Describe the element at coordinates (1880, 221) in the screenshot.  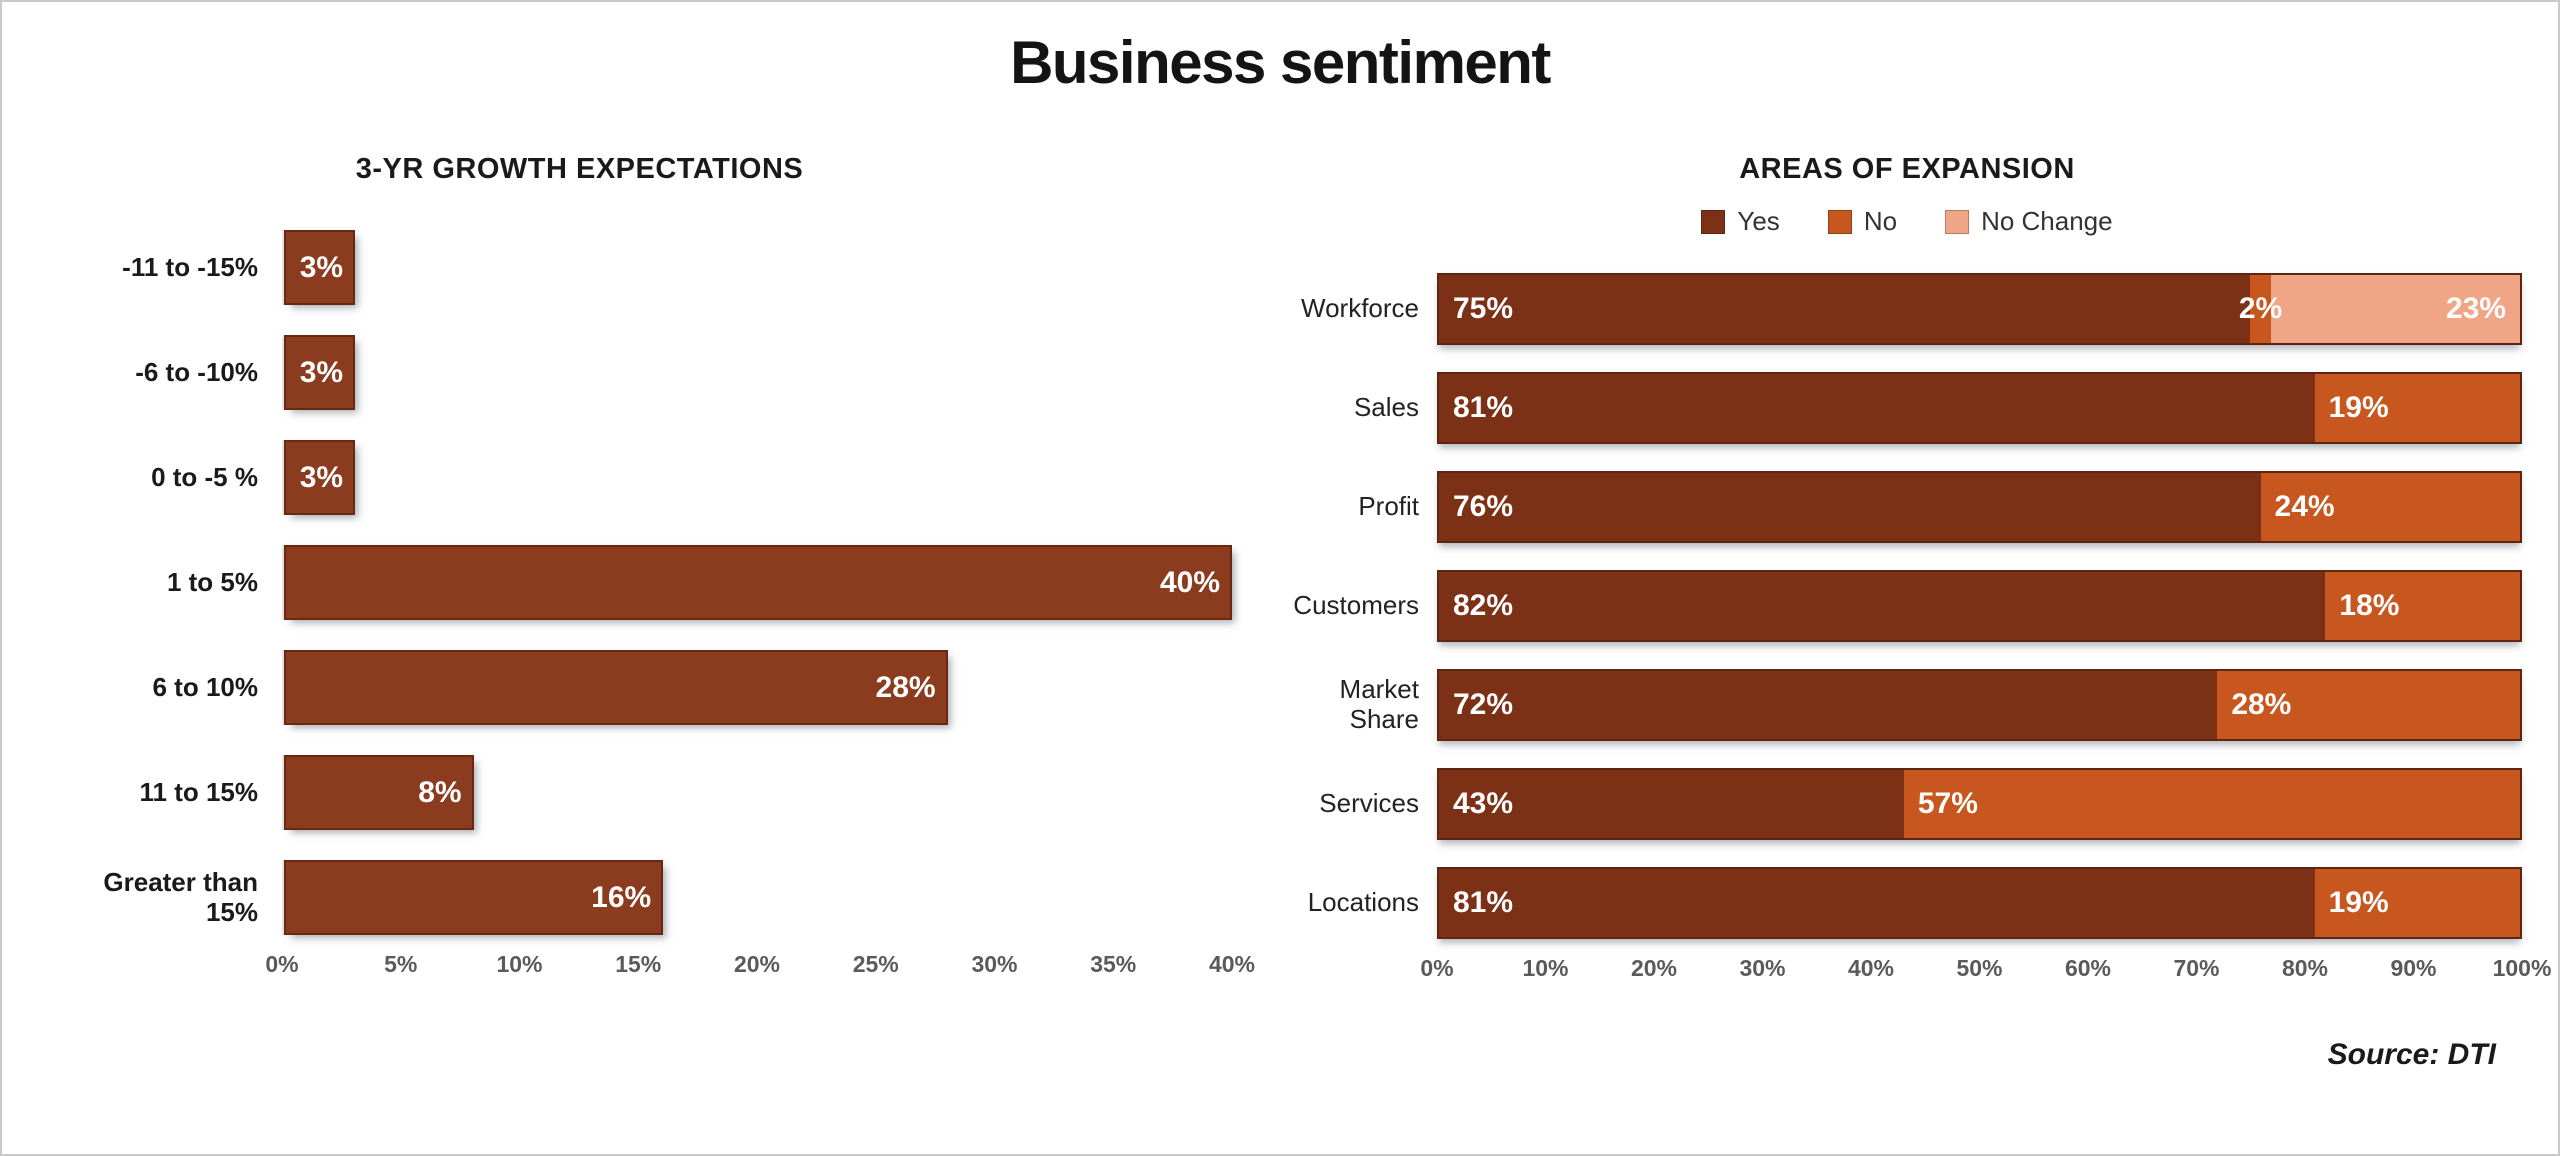
I see `legend-label: No` at that location.